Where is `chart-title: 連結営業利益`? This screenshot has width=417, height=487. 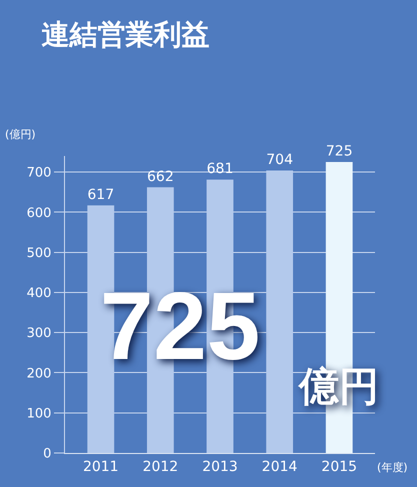 chart-title: 連結営業利益 is located at coordinates (126, 34).